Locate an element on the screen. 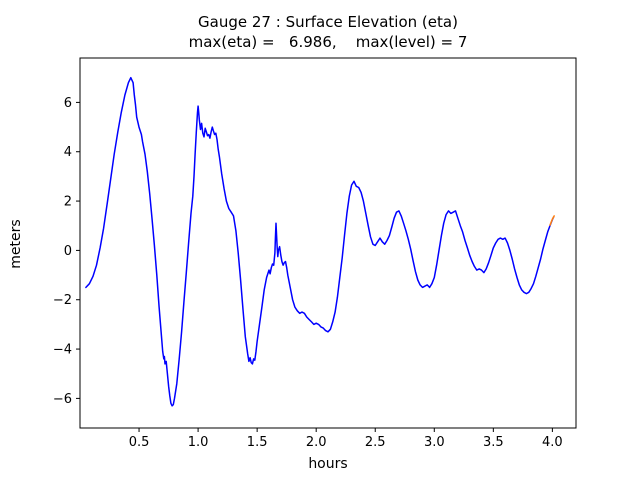 The image size is (640, 480). chart-title: Gauge 27 : Surface Elevation (eta) is located at coordinates (328, 22).